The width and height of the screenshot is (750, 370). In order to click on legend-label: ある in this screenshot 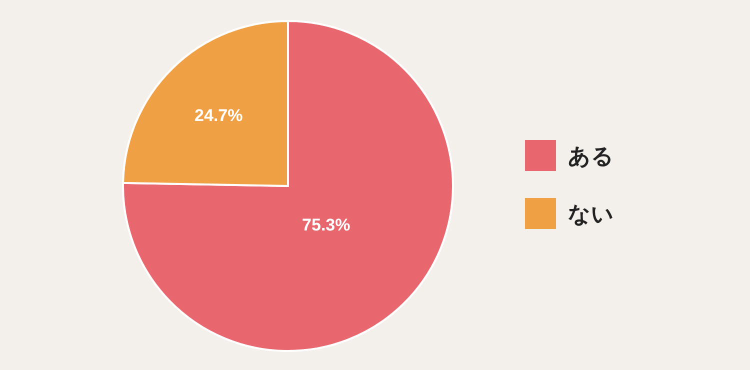, I will do `click(591, 156)`.